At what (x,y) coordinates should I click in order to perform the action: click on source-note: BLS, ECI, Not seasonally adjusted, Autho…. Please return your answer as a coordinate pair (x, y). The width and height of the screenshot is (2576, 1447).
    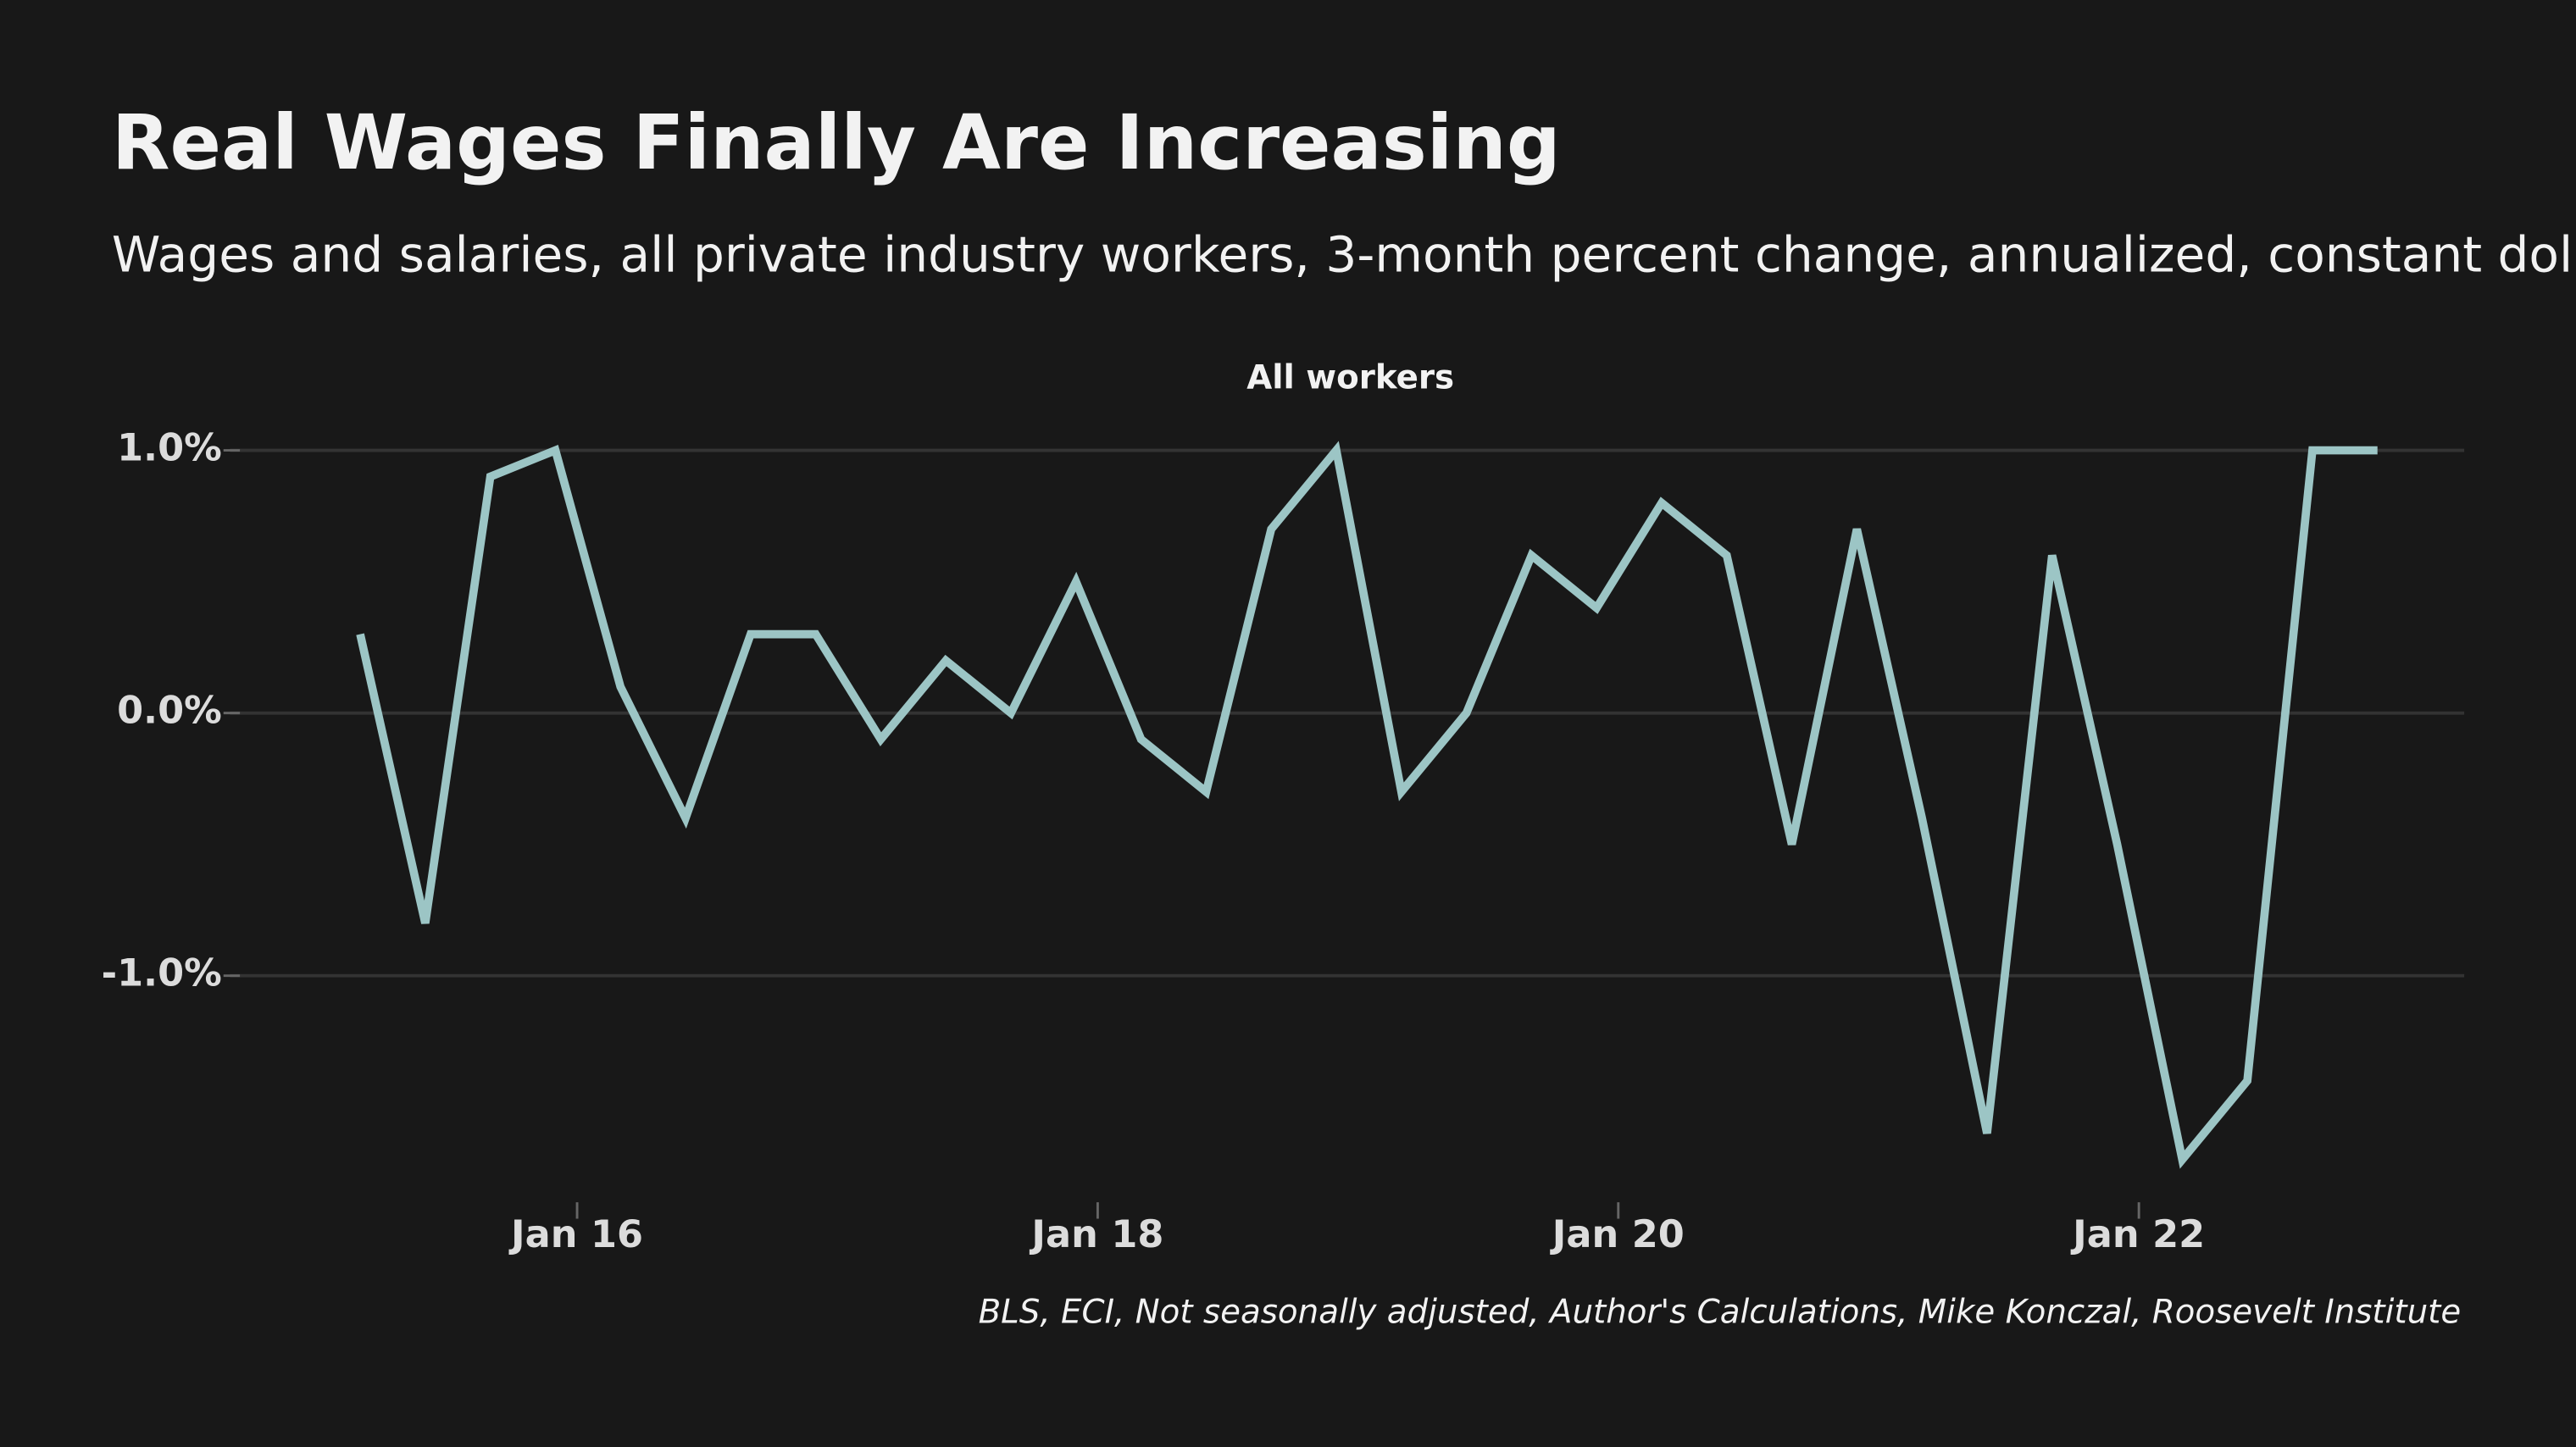
    Looking at the image, I should click on (1720, 1312).